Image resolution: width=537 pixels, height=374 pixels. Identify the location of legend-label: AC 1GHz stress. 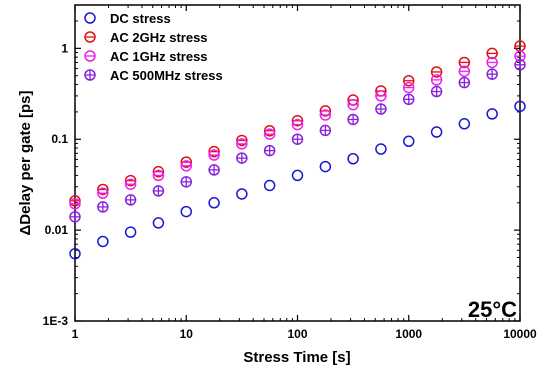
(159, 56).